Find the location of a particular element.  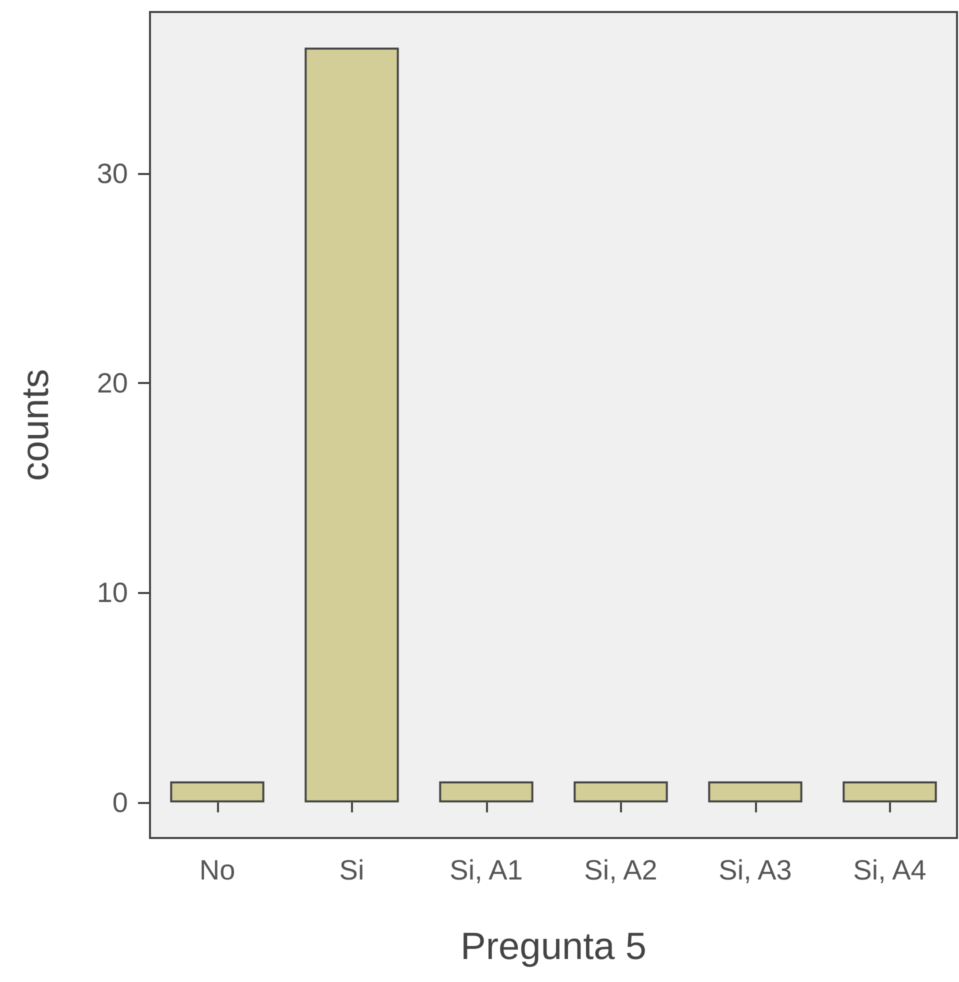

x-tick-label: Si, A4 is located at coordinates (889, 870).